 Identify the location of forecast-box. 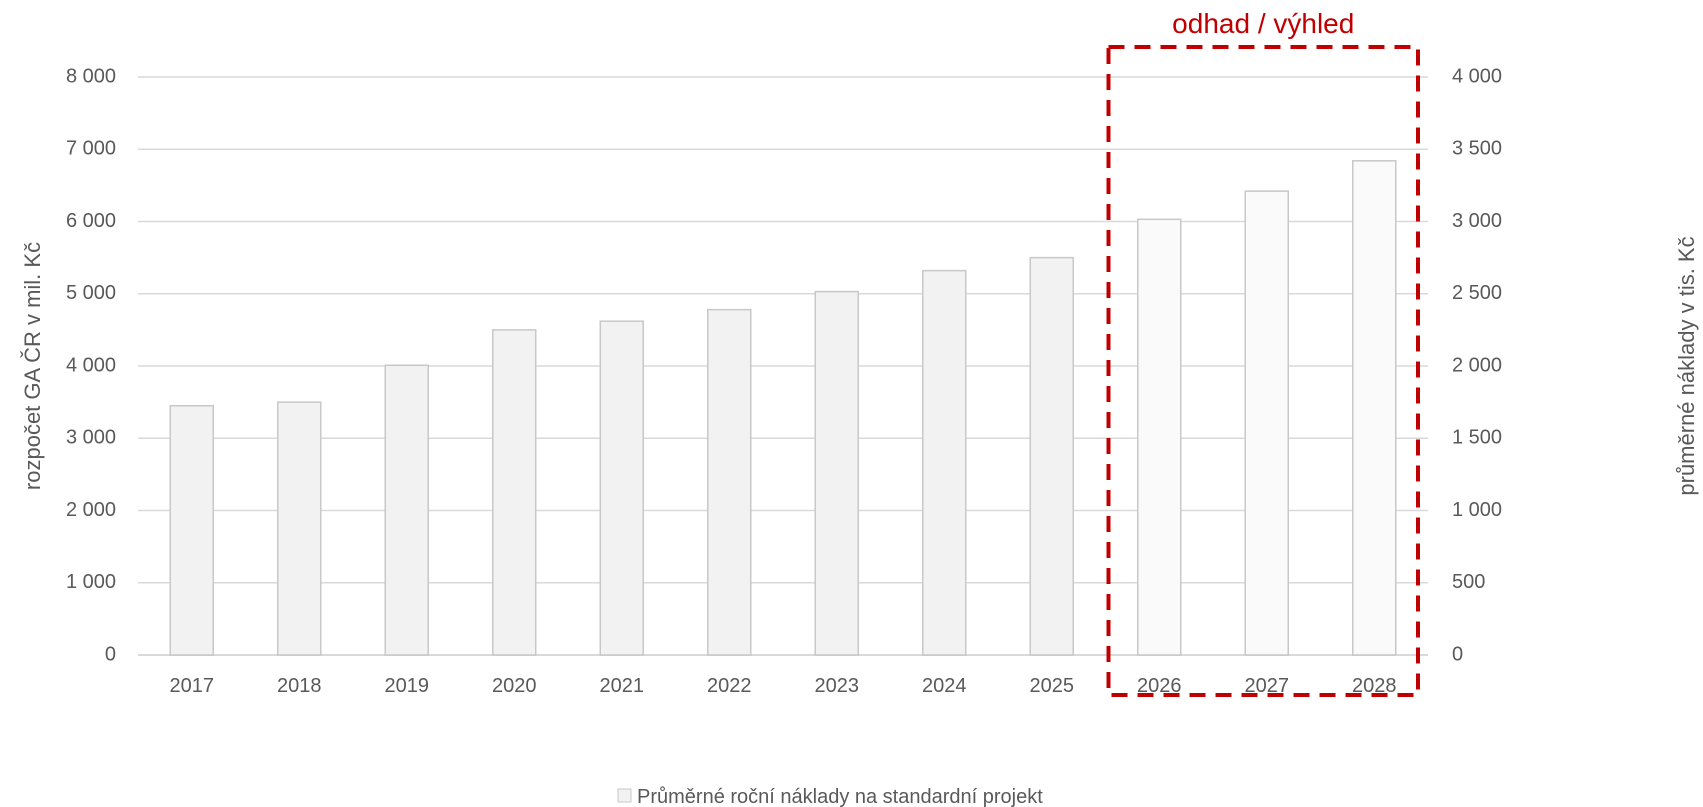
(1263, 371).